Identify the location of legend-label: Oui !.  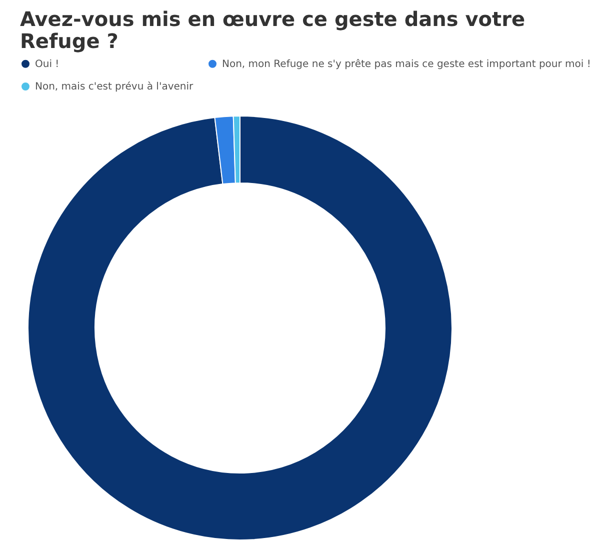
(47, 64).